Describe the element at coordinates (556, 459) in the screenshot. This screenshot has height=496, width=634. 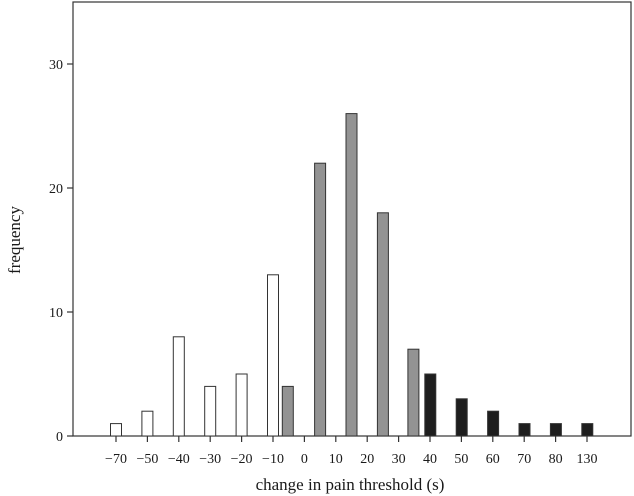
I see `x-tick-label-14: 80` at that location.